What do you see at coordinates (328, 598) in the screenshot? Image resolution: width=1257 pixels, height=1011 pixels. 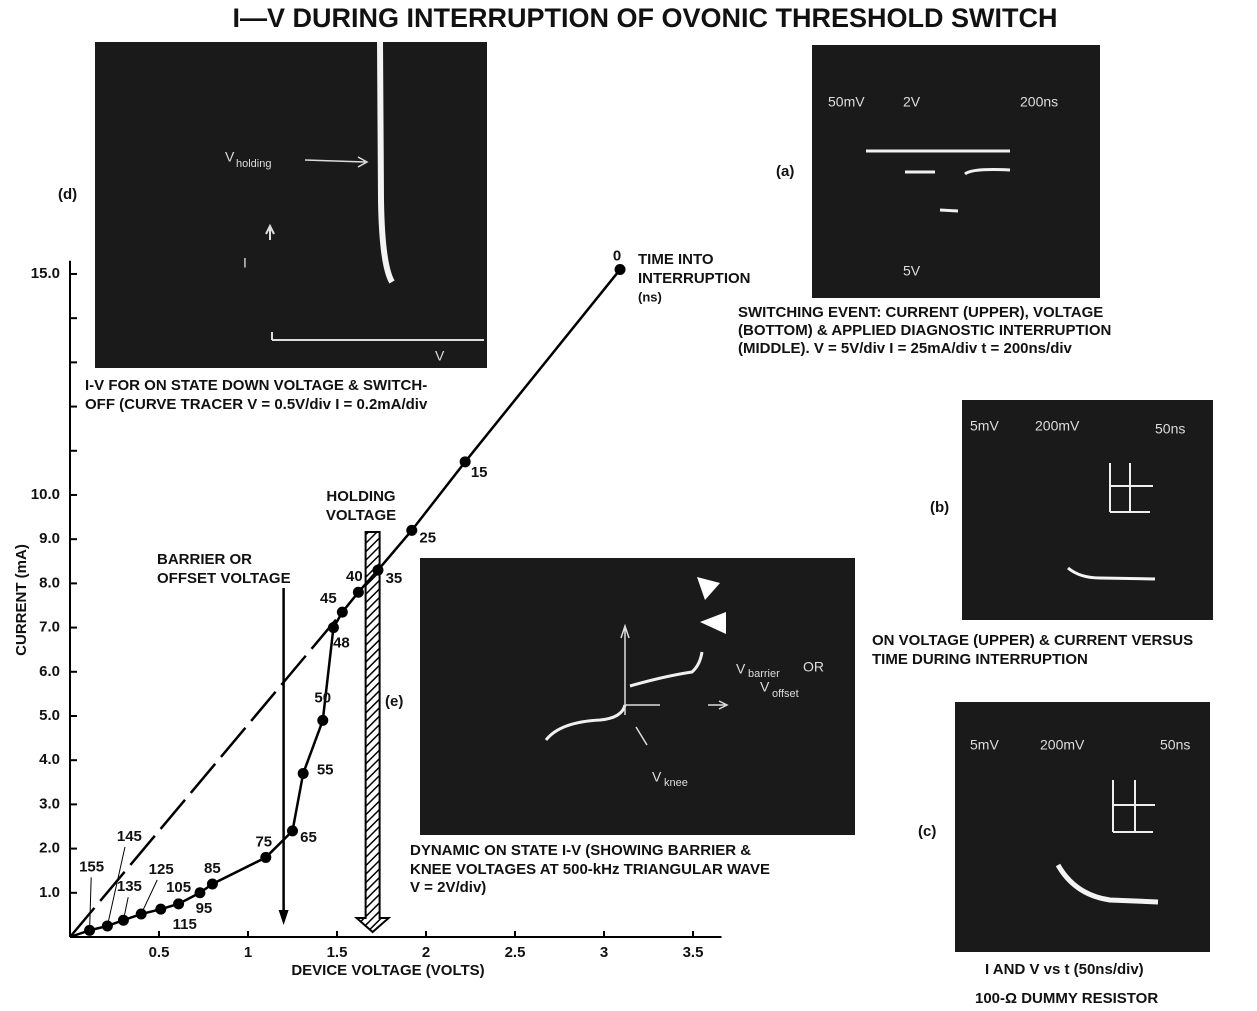 I see `point-label: 45` at bounding box center [328, 598].